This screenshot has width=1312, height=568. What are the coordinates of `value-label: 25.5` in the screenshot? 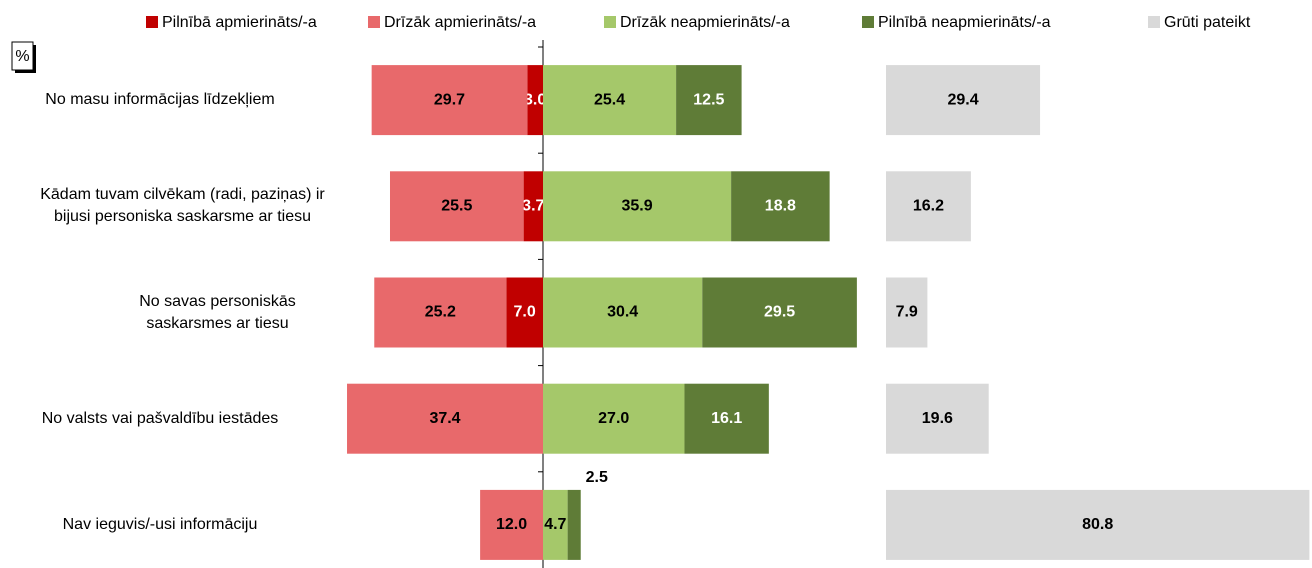 It's located at (456, 206).